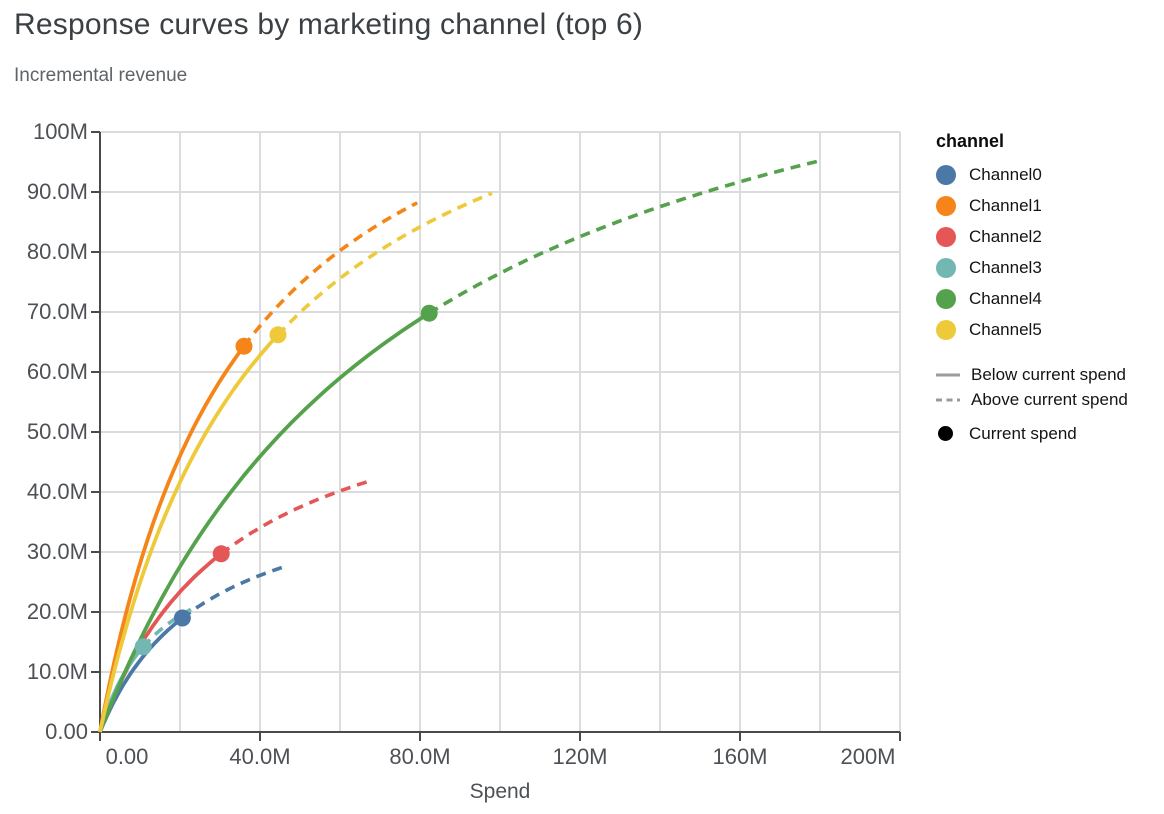 The image size is (1164, 814). Describe the element at coordinates (1049, 174) in the screenshot. I see `legend-item-channel0: Channel0` at that location.